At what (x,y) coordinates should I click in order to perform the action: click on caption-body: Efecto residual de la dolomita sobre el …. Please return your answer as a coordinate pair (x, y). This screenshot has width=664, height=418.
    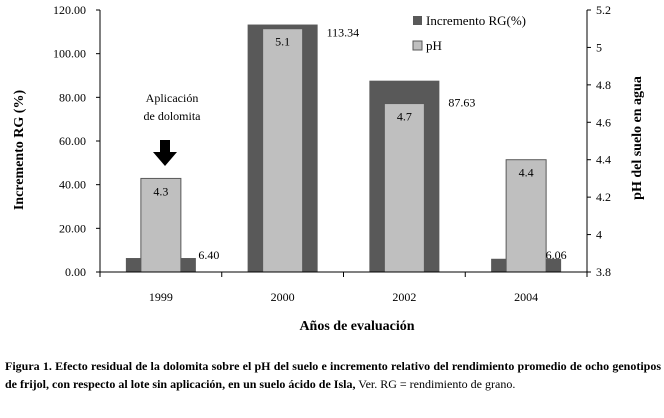
    Looking at the image, I should click on (333, 375).